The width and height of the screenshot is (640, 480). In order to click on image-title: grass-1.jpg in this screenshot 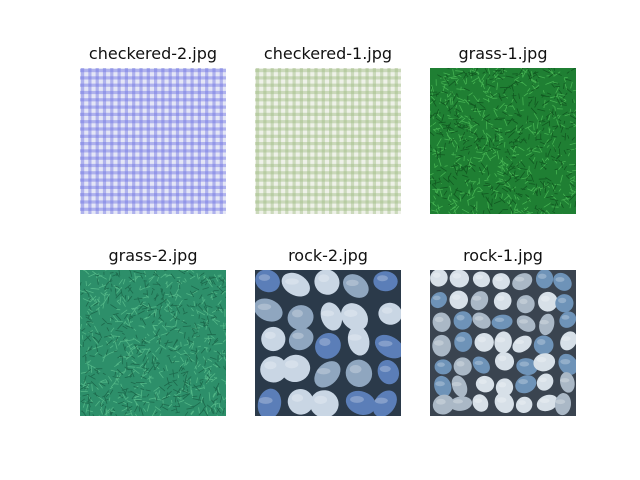, I will do `click(503, 53)`.